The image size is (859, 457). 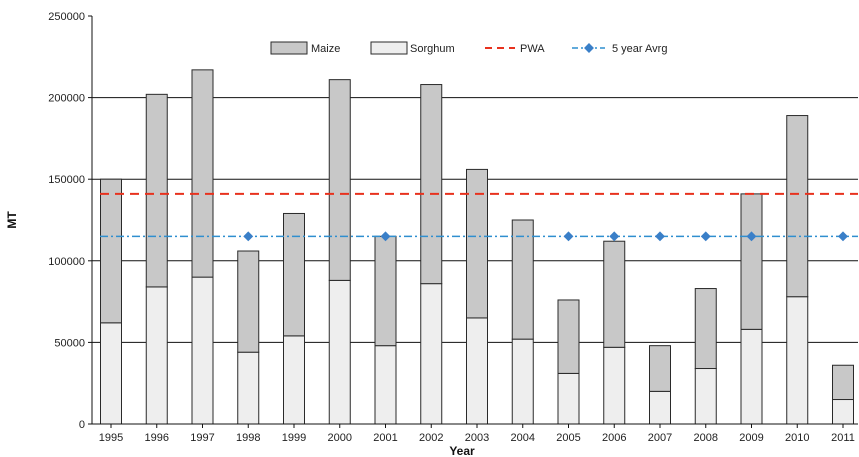 I want to click on marker-5-year-avrg-2011, so click(x=843, y=236).